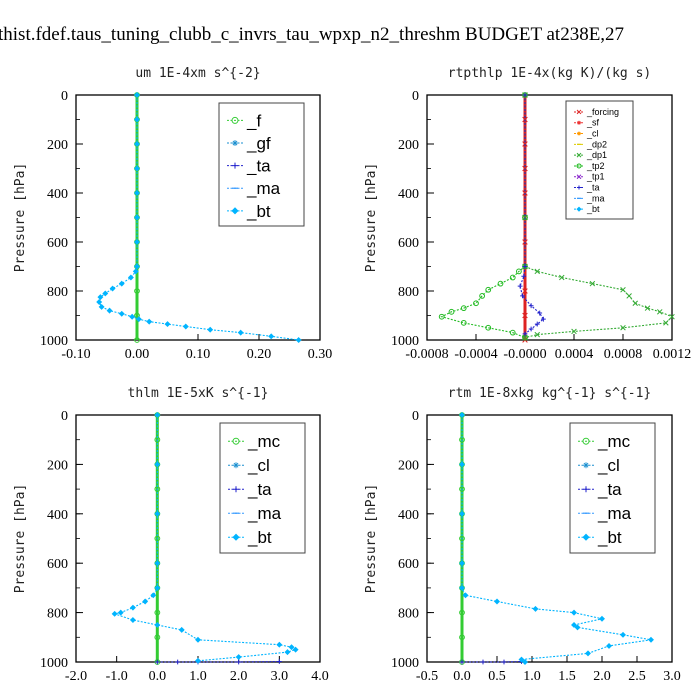  I want to click on x-tick-label: 0.10, so click(198, 354).